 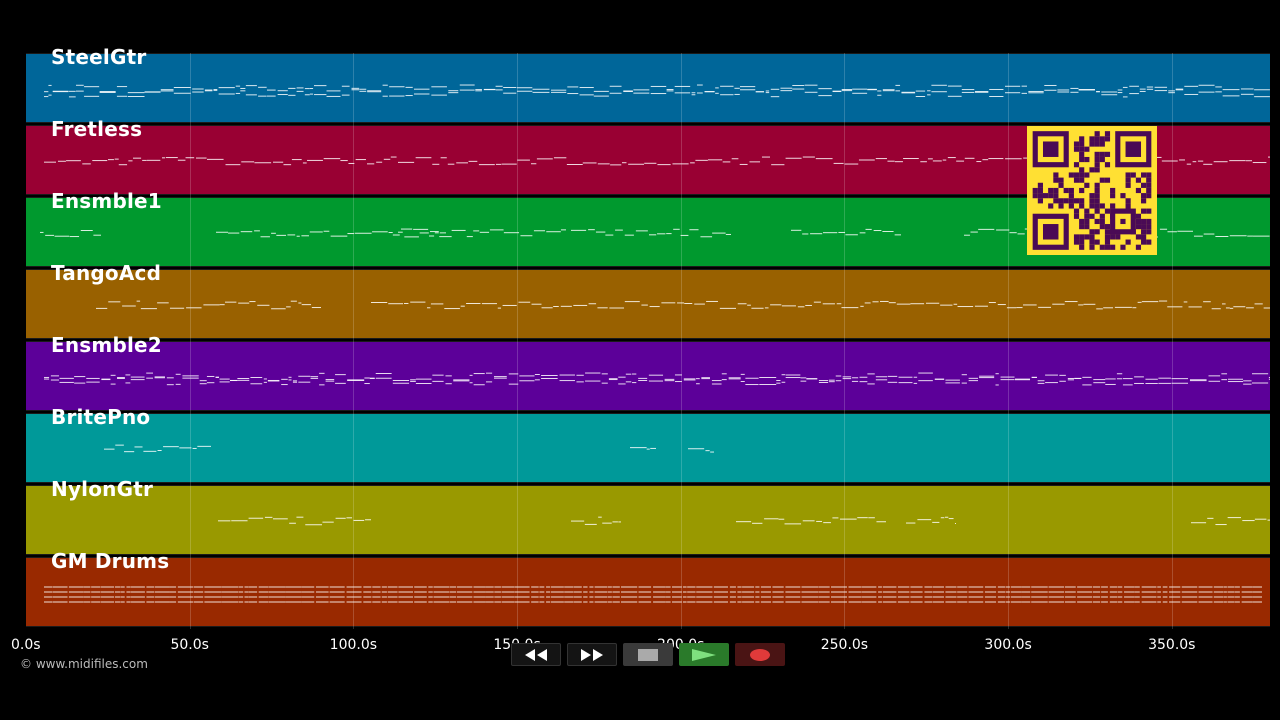 What do you see at coordinates (99, 57) in the screenshot?
I see `track-label: SteelGtr` at bounding box center [99, 57].